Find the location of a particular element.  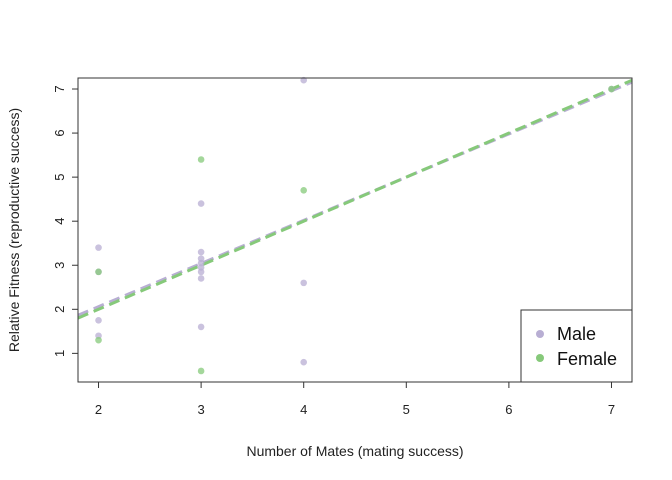

legend-marker-female is located at coordinates (540, 358).